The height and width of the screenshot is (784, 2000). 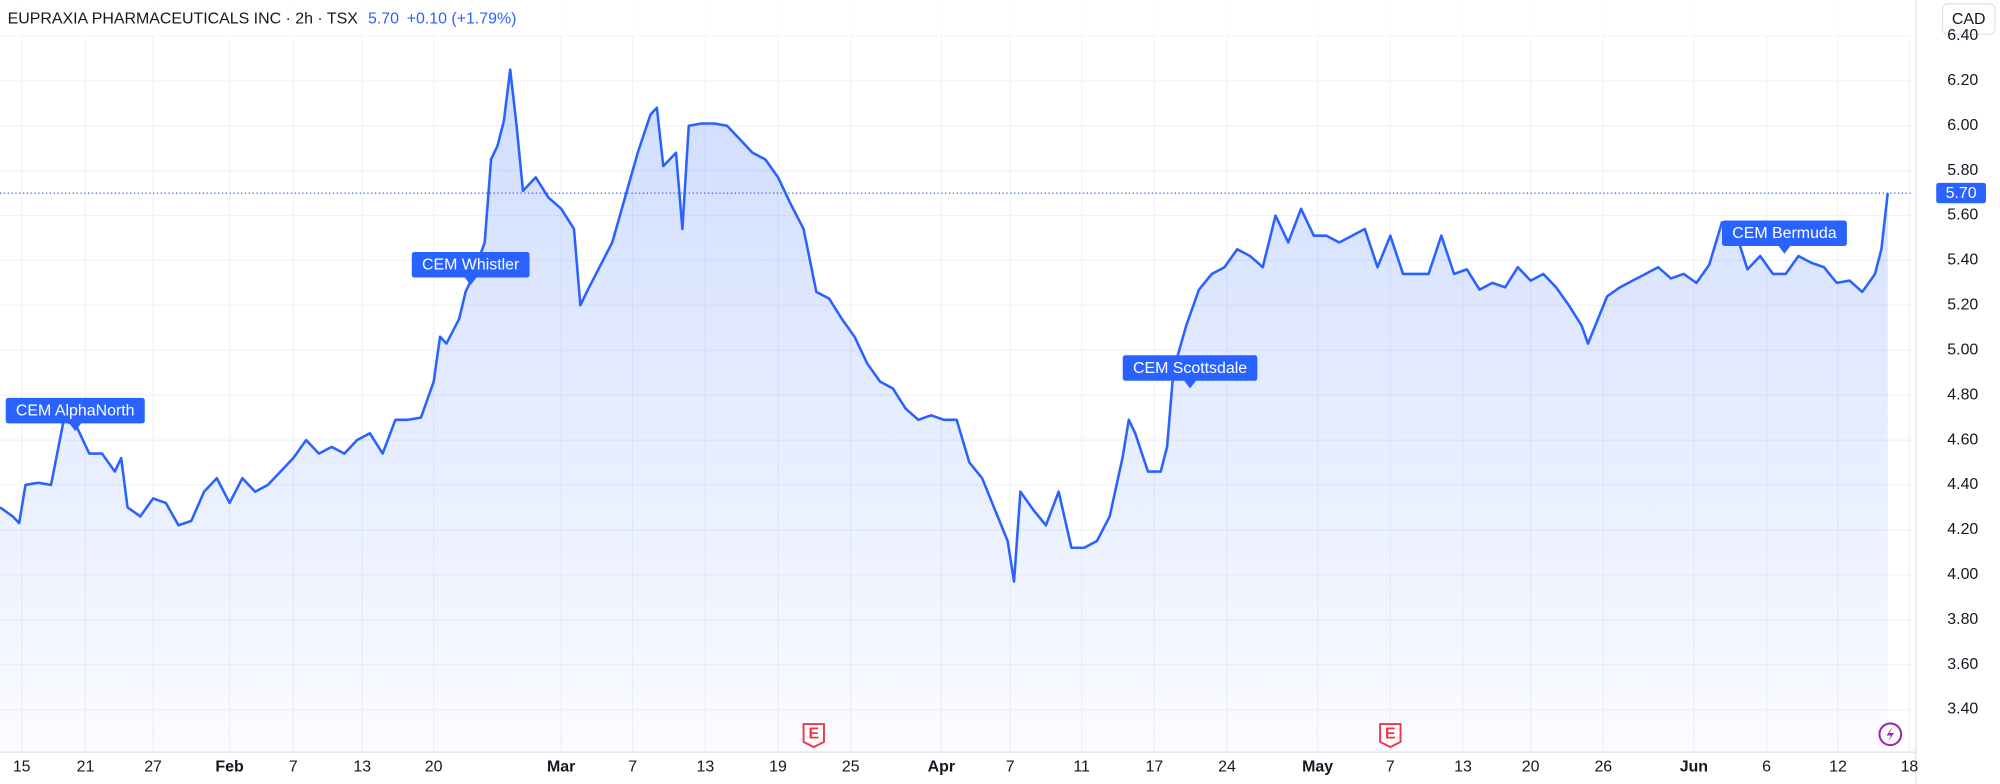 I want to click on x-tick-label: 25, so click(x=851, y=767).